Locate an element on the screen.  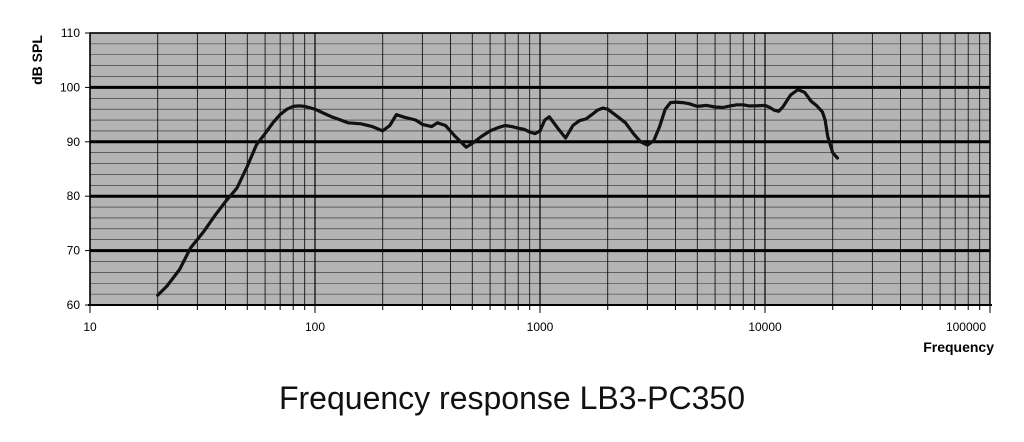
y-tick-label: 80 is located at coordinates (74, 196).